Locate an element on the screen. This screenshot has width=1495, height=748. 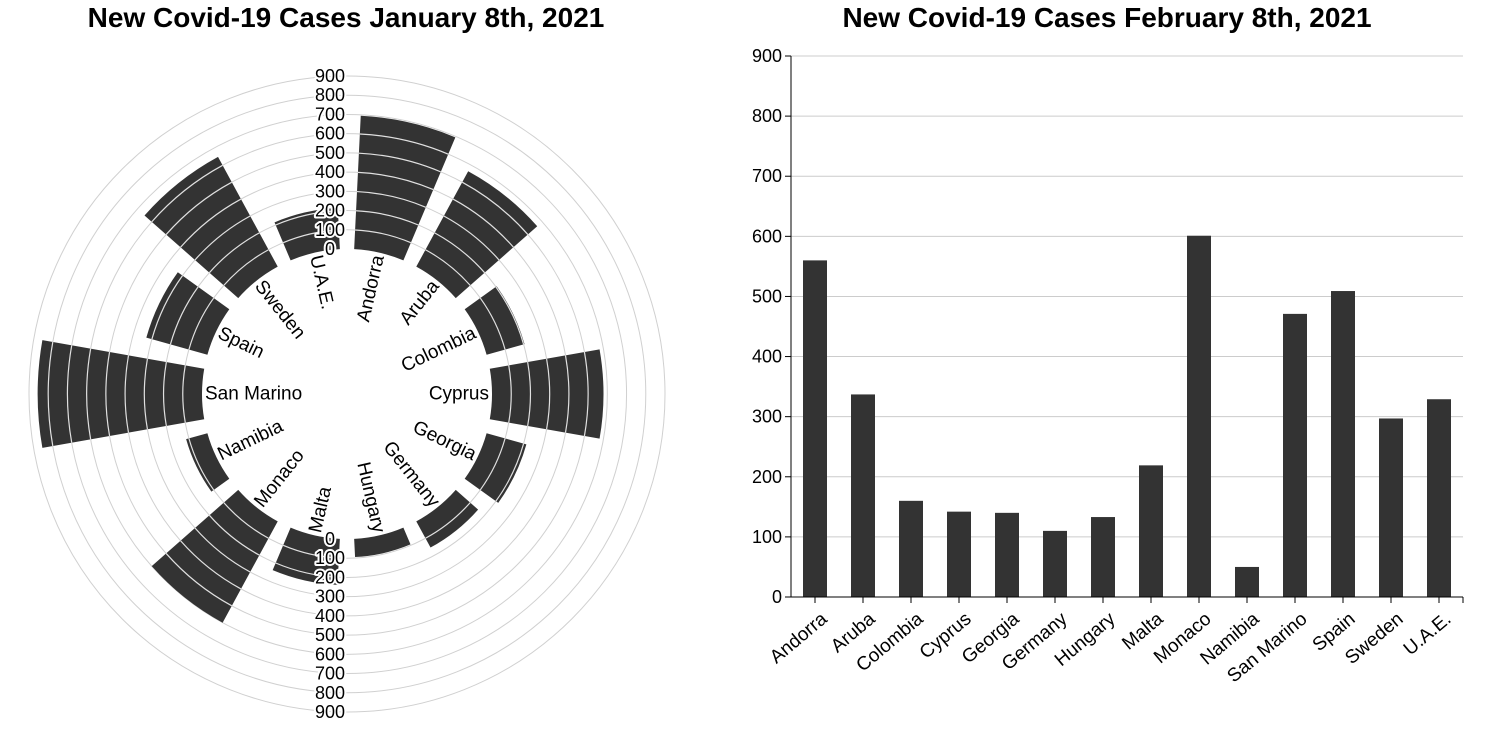
radial-chart-title: New Covid-19 Cases January 8th, 2021 is located at coordinates (346, 17).